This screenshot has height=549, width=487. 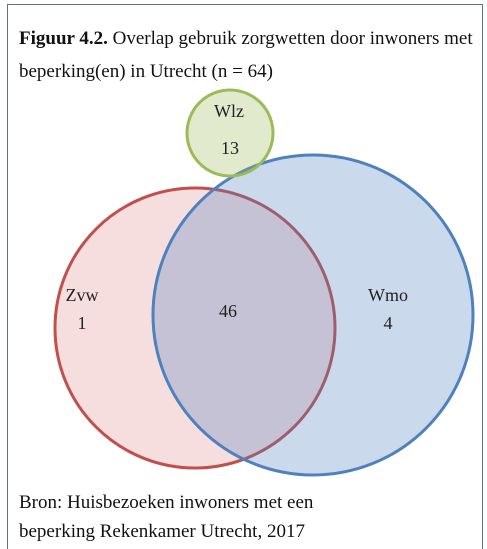 I want to click on wlz-circle, so click(x=230, y=133).